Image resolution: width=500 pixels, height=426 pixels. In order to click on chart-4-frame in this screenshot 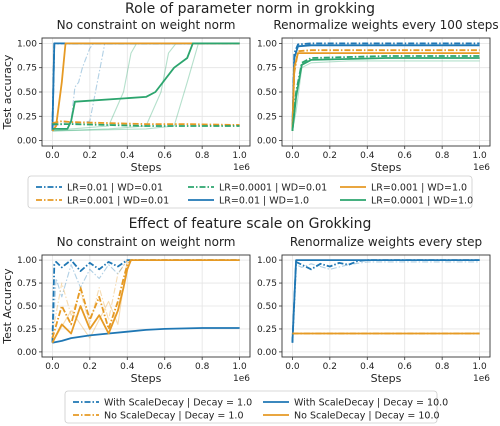, I will do `click(386, 306)`.